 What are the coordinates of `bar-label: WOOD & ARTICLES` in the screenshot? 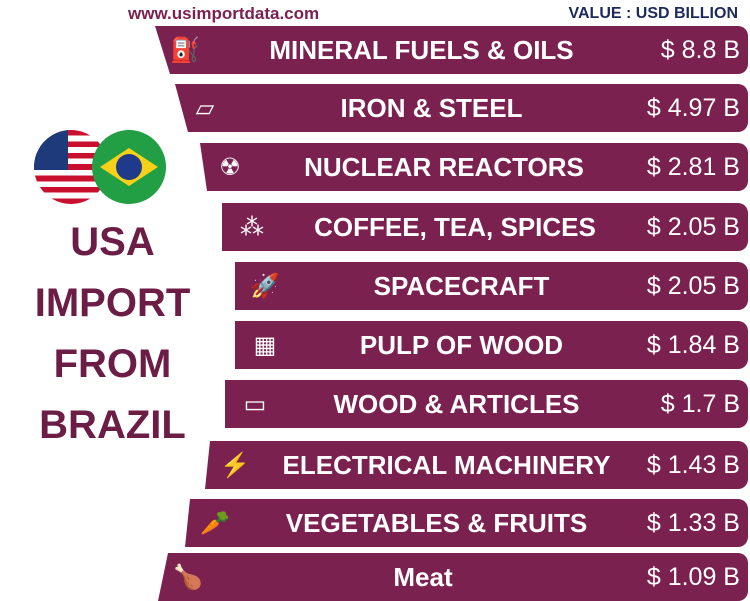 It's located at (456, 403).